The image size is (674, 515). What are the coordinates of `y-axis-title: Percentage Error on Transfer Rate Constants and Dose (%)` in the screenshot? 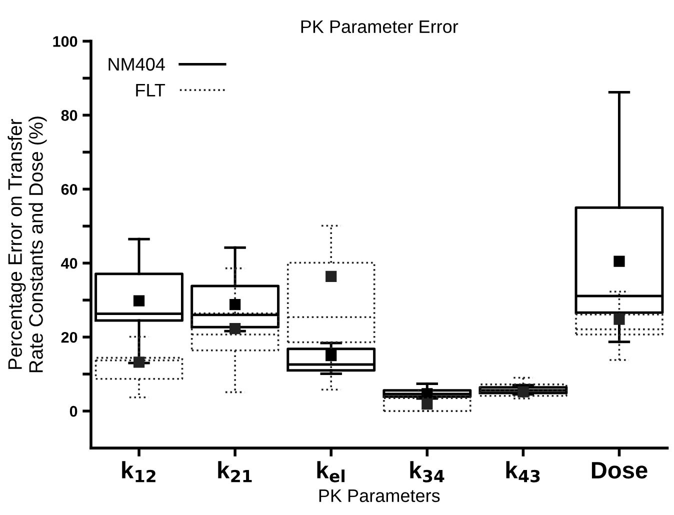 It's located at (27, 244).